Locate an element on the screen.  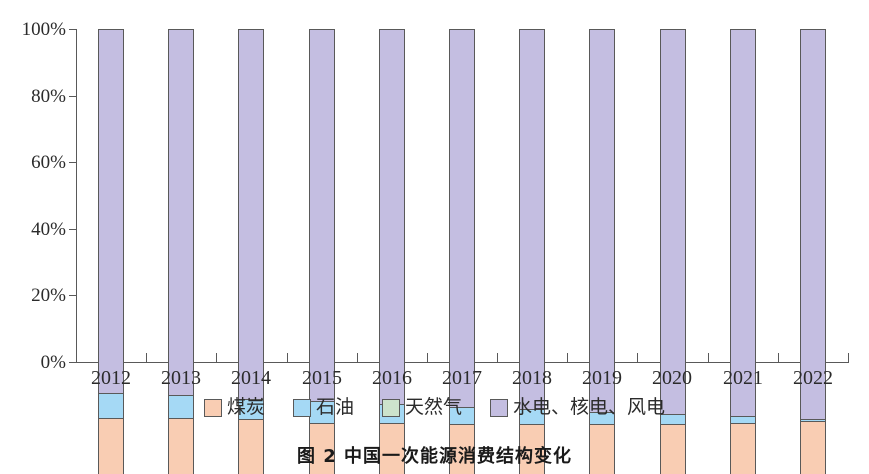
legend: 煤炭 石油 天然气 水电、核电、风电 is located at coordinates (434, 407).